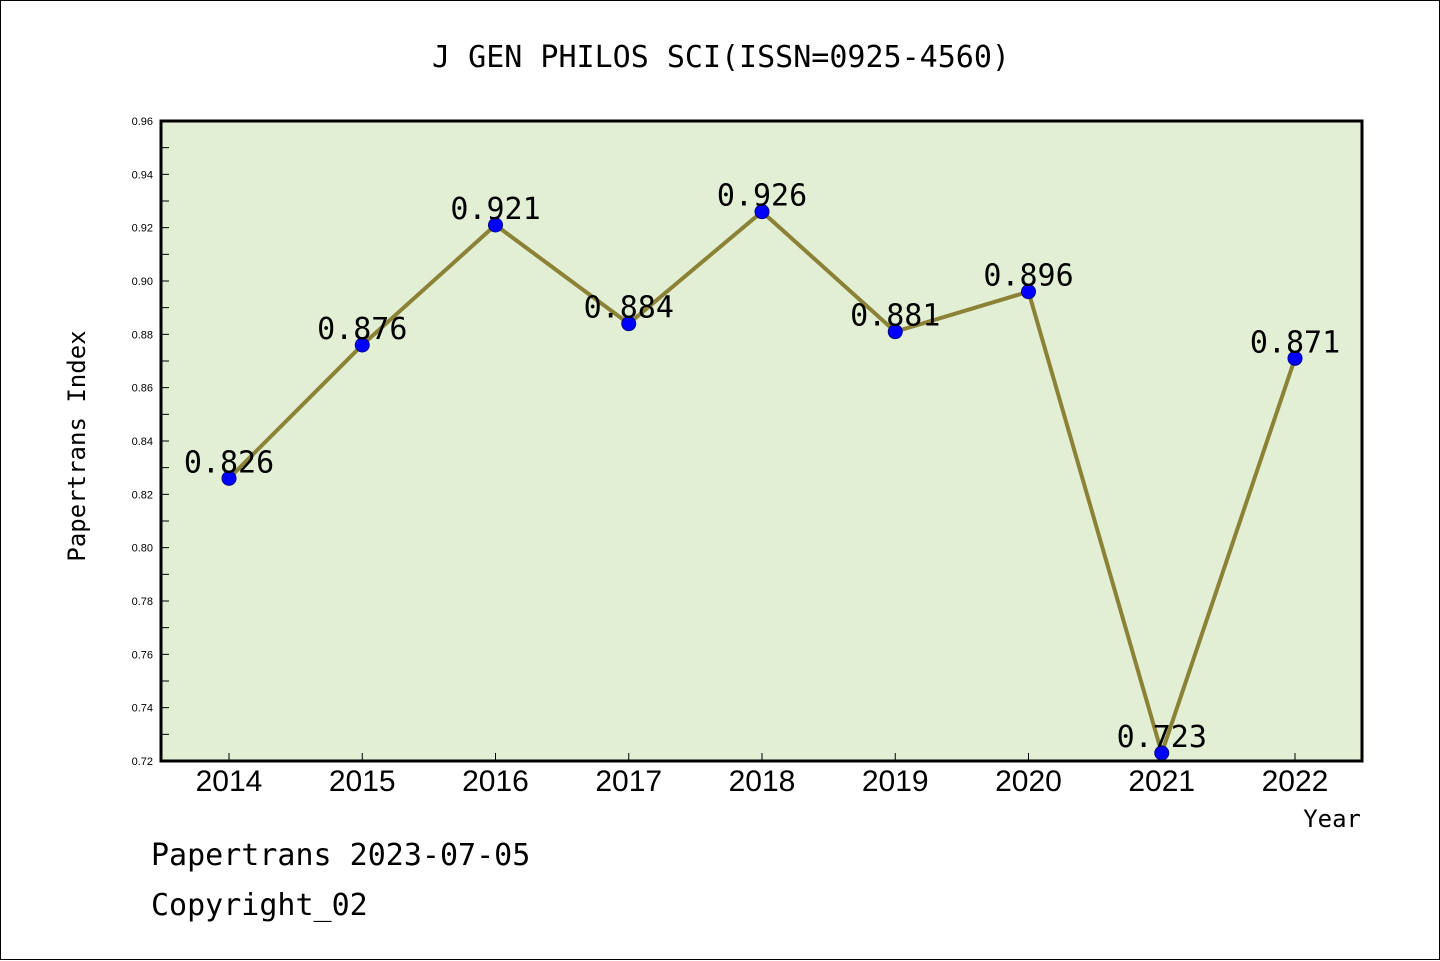  What do you see at coordinates (1161, 781) in the screenshot?
I see `x-tick-label: 2021` at bounding box center [1161, 781].